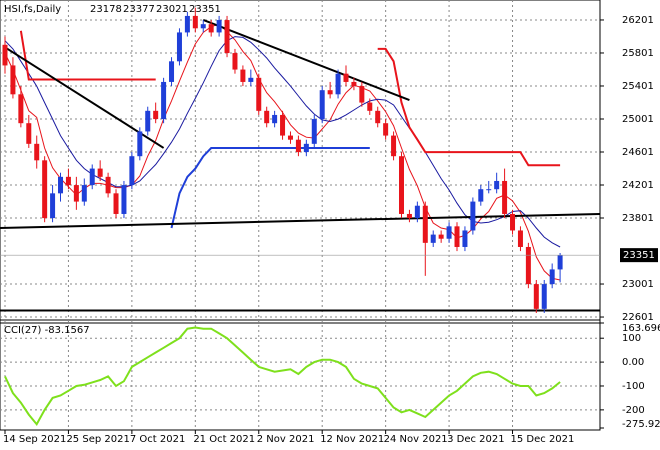 The image size is (660, 450). I want to click on ohlc-value: 23377, so click(139, 9).